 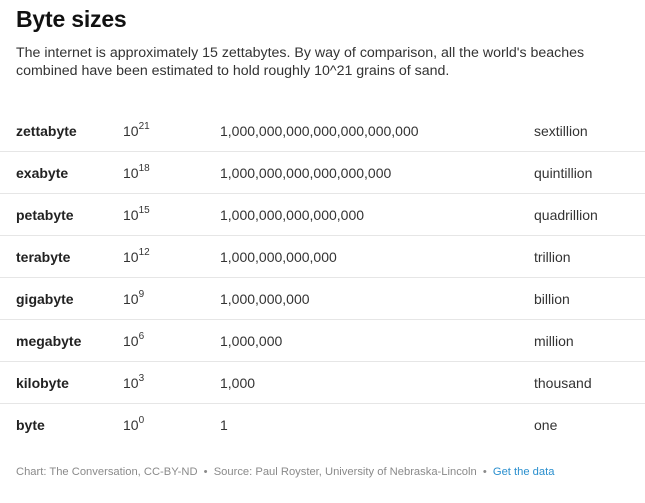 I want to click on power-exponent: 18, so click(x=144, y=169).